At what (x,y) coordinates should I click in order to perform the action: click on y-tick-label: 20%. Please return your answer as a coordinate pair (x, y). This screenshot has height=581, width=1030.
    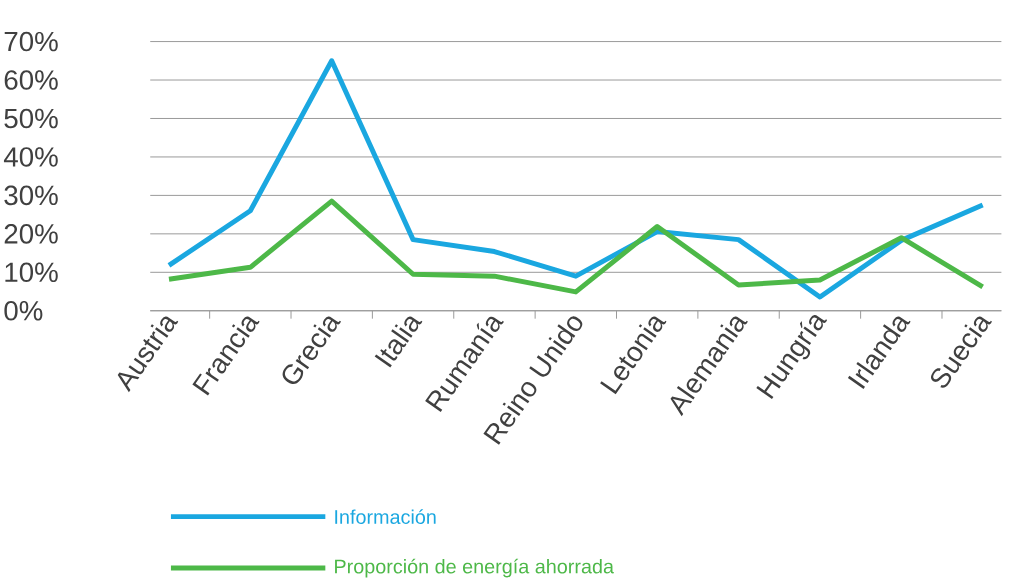
    Looking at the image, I should click on (31, 234).